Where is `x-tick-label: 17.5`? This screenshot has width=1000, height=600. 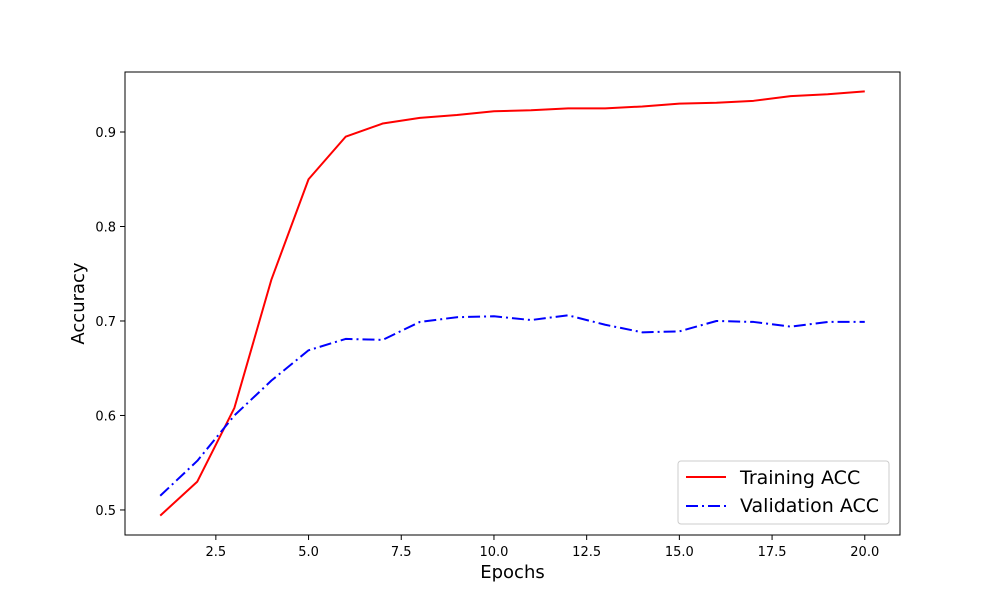 x-tick-label: 17.5 is located at coordinates (772, 552).